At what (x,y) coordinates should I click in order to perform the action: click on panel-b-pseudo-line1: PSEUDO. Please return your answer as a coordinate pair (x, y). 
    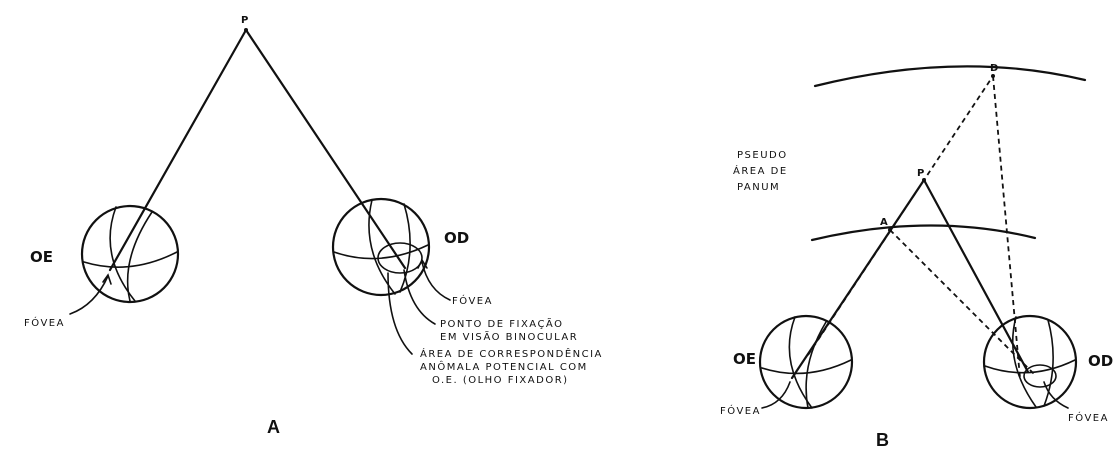
    Looking at the image, I should click on (762, 155).